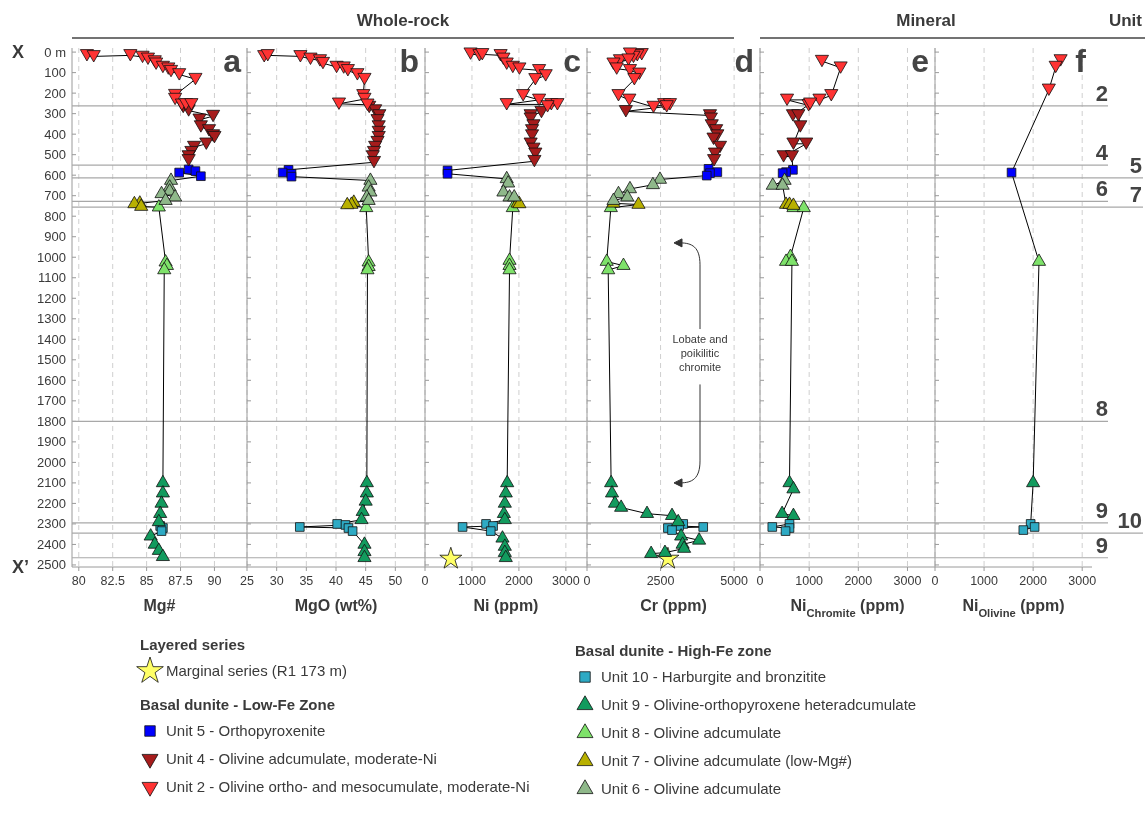 The image size is (1145, 828). What do you see at coordinates (1101, 189) in the screenshot?
I see `text: 6` at bounding box center [1101, 189].